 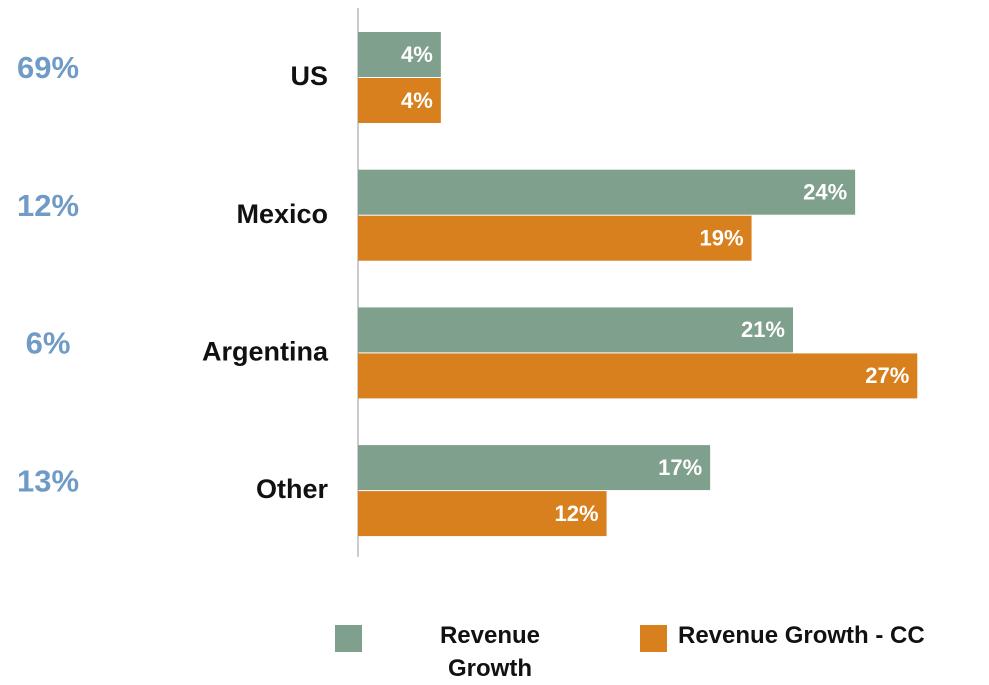 What do you see at coordinates (309, 76) in the screenshot?
I see `category-label: US` at bounding box center [309, 76].